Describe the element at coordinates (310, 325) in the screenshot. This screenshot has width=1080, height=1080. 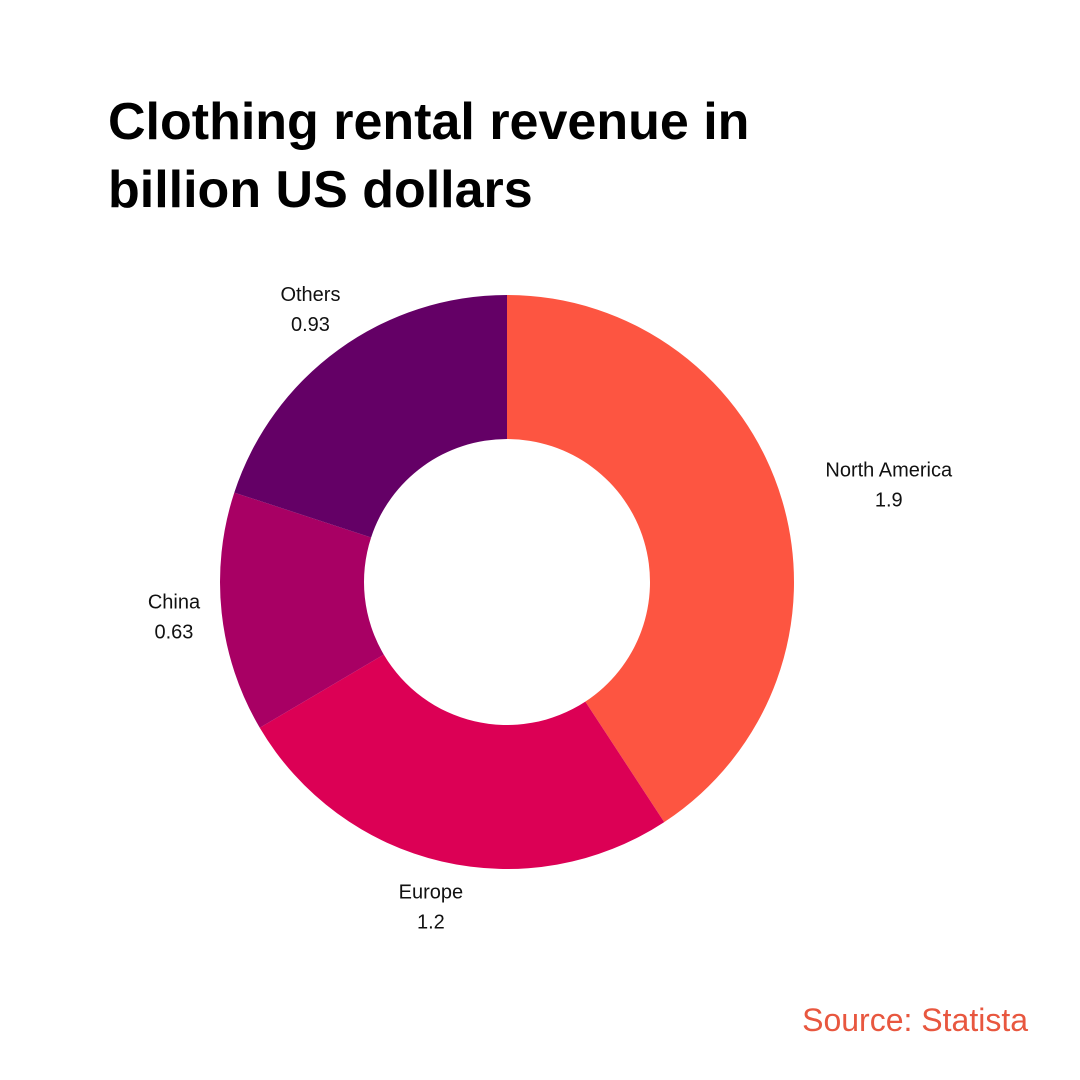
I see `value-label: 0.93` at that location.